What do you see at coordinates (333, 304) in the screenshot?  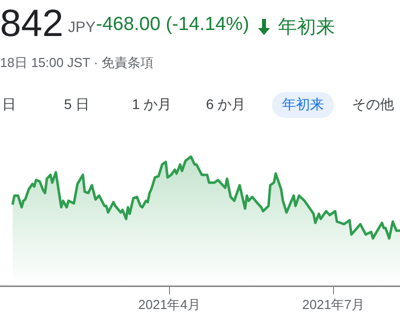 I see `x-tick-label: 2021年7月` at bounding box center [333, 304].